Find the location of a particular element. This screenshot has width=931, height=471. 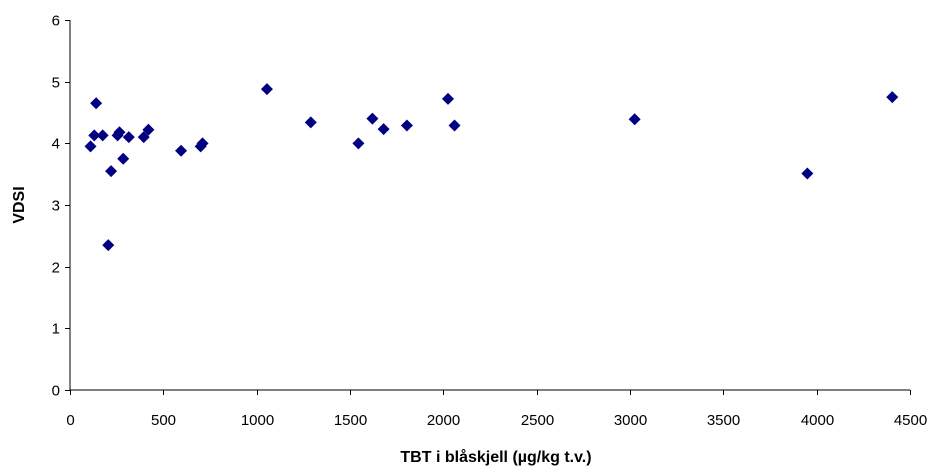

x-tick-label: 2500 is located at coordinates (537, 420).